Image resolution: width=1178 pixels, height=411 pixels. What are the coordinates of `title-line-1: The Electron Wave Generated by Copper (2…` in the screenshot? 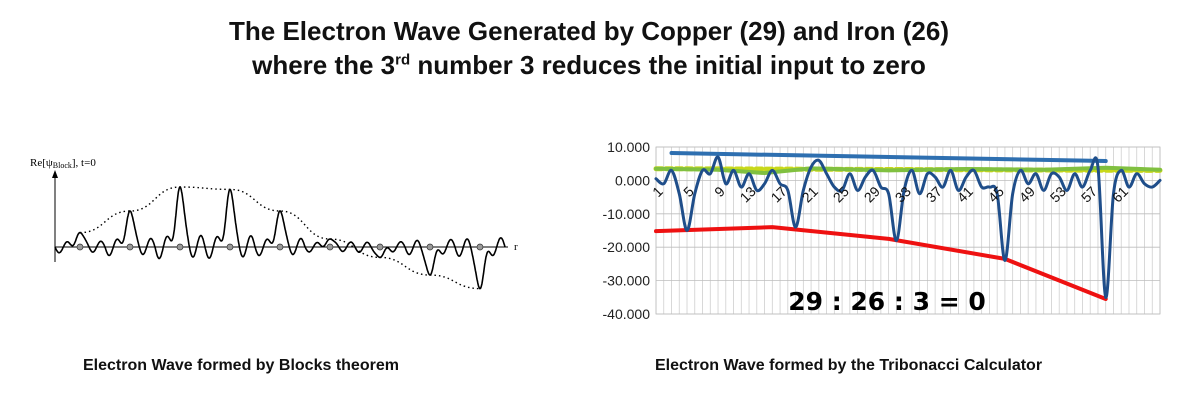 It's located at (589, 31).